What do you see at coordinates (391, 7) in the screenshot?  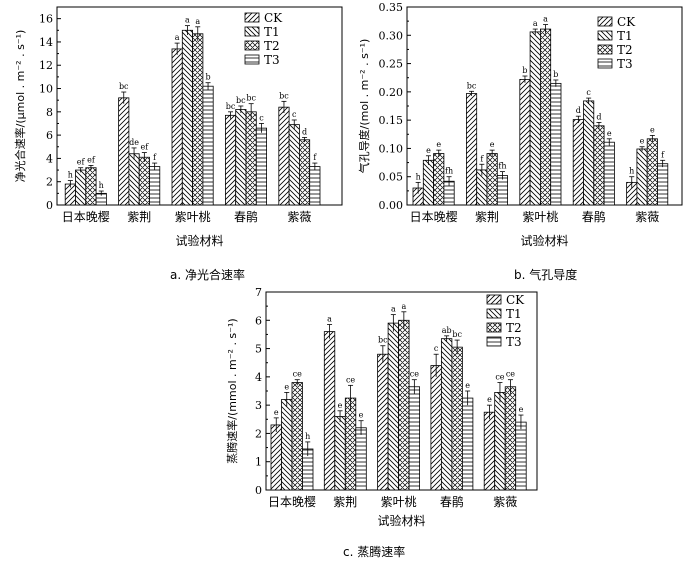 I see `y-tick-label: 0.35` at bounding box center [391, 7].